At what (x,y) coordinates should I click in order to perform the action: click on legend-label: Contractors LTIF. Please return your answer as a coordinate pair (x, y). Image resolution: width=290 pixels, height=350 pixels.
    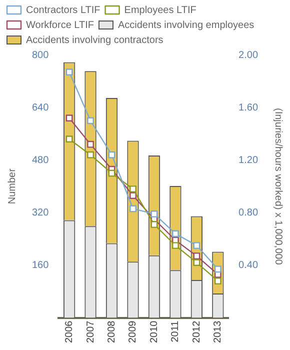
    Looking at the image, I should click on (63, 10).